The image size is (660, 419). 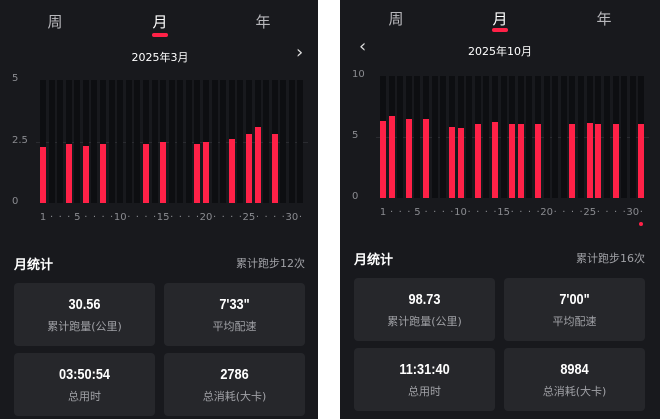 What do you see at coordinates (234, 314) in the screenshot?
I see `pace-card: 7'33" 平均配速` at bounding box center [234, 314].